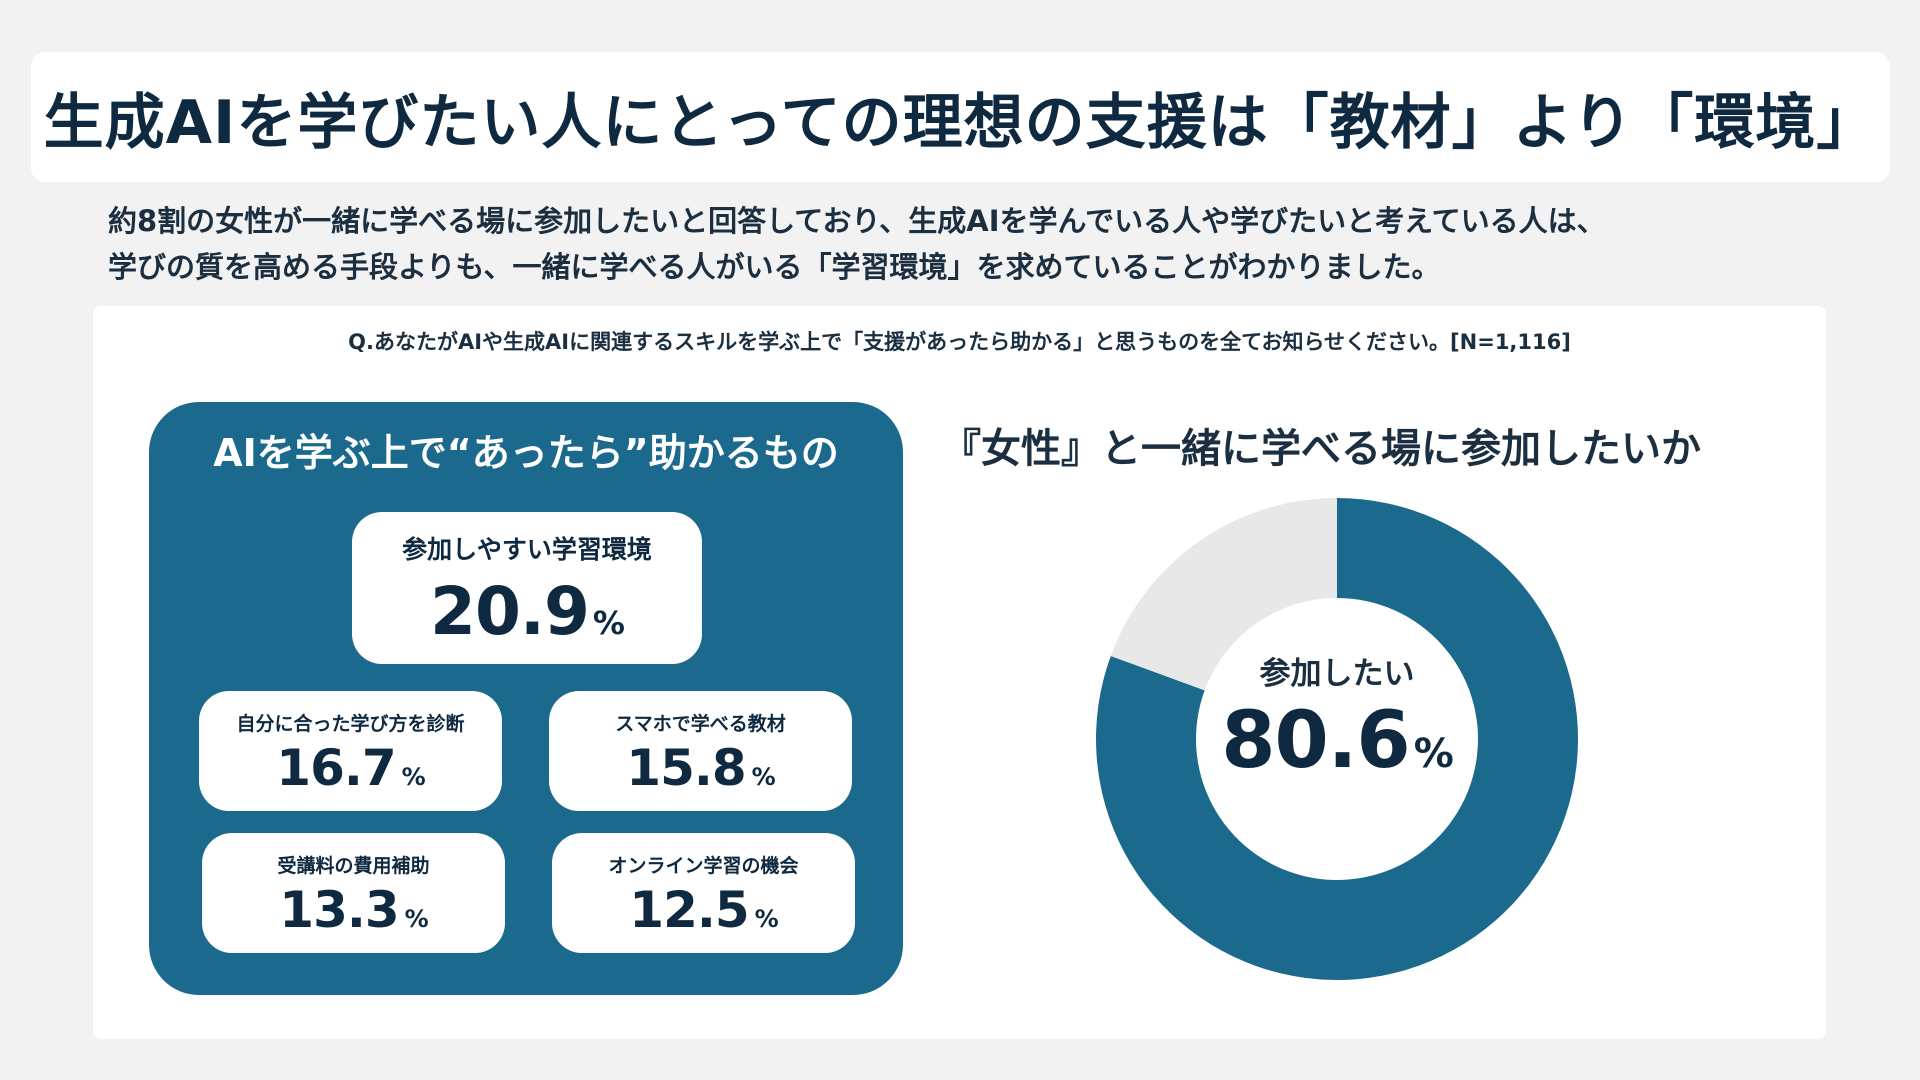  I want to click on donut-chart: 参加したい 80.6%, so click(1337, 739).